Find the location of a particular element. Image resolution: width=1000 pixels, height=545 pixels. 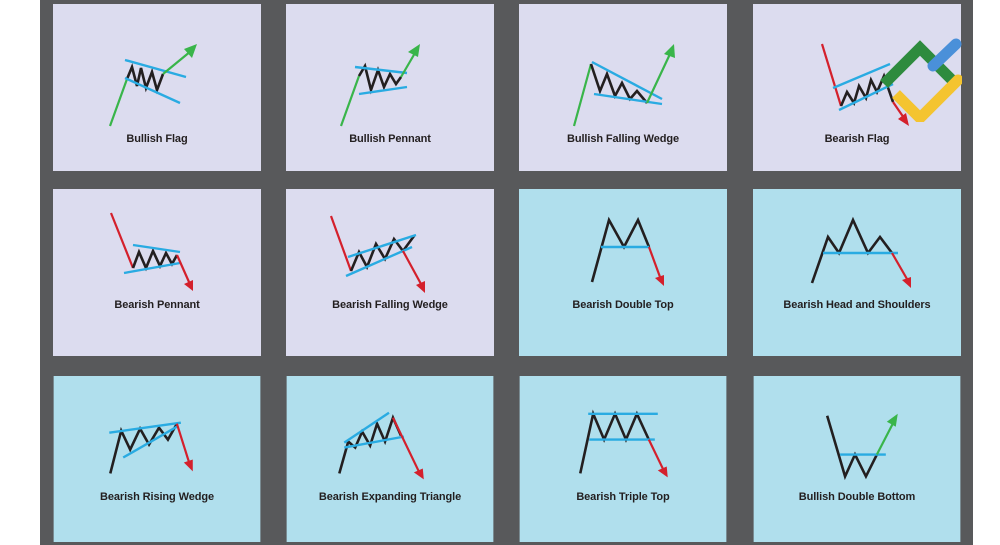

pattern-label: Bearish Rising Wedge is located at coordinates (157, 497).